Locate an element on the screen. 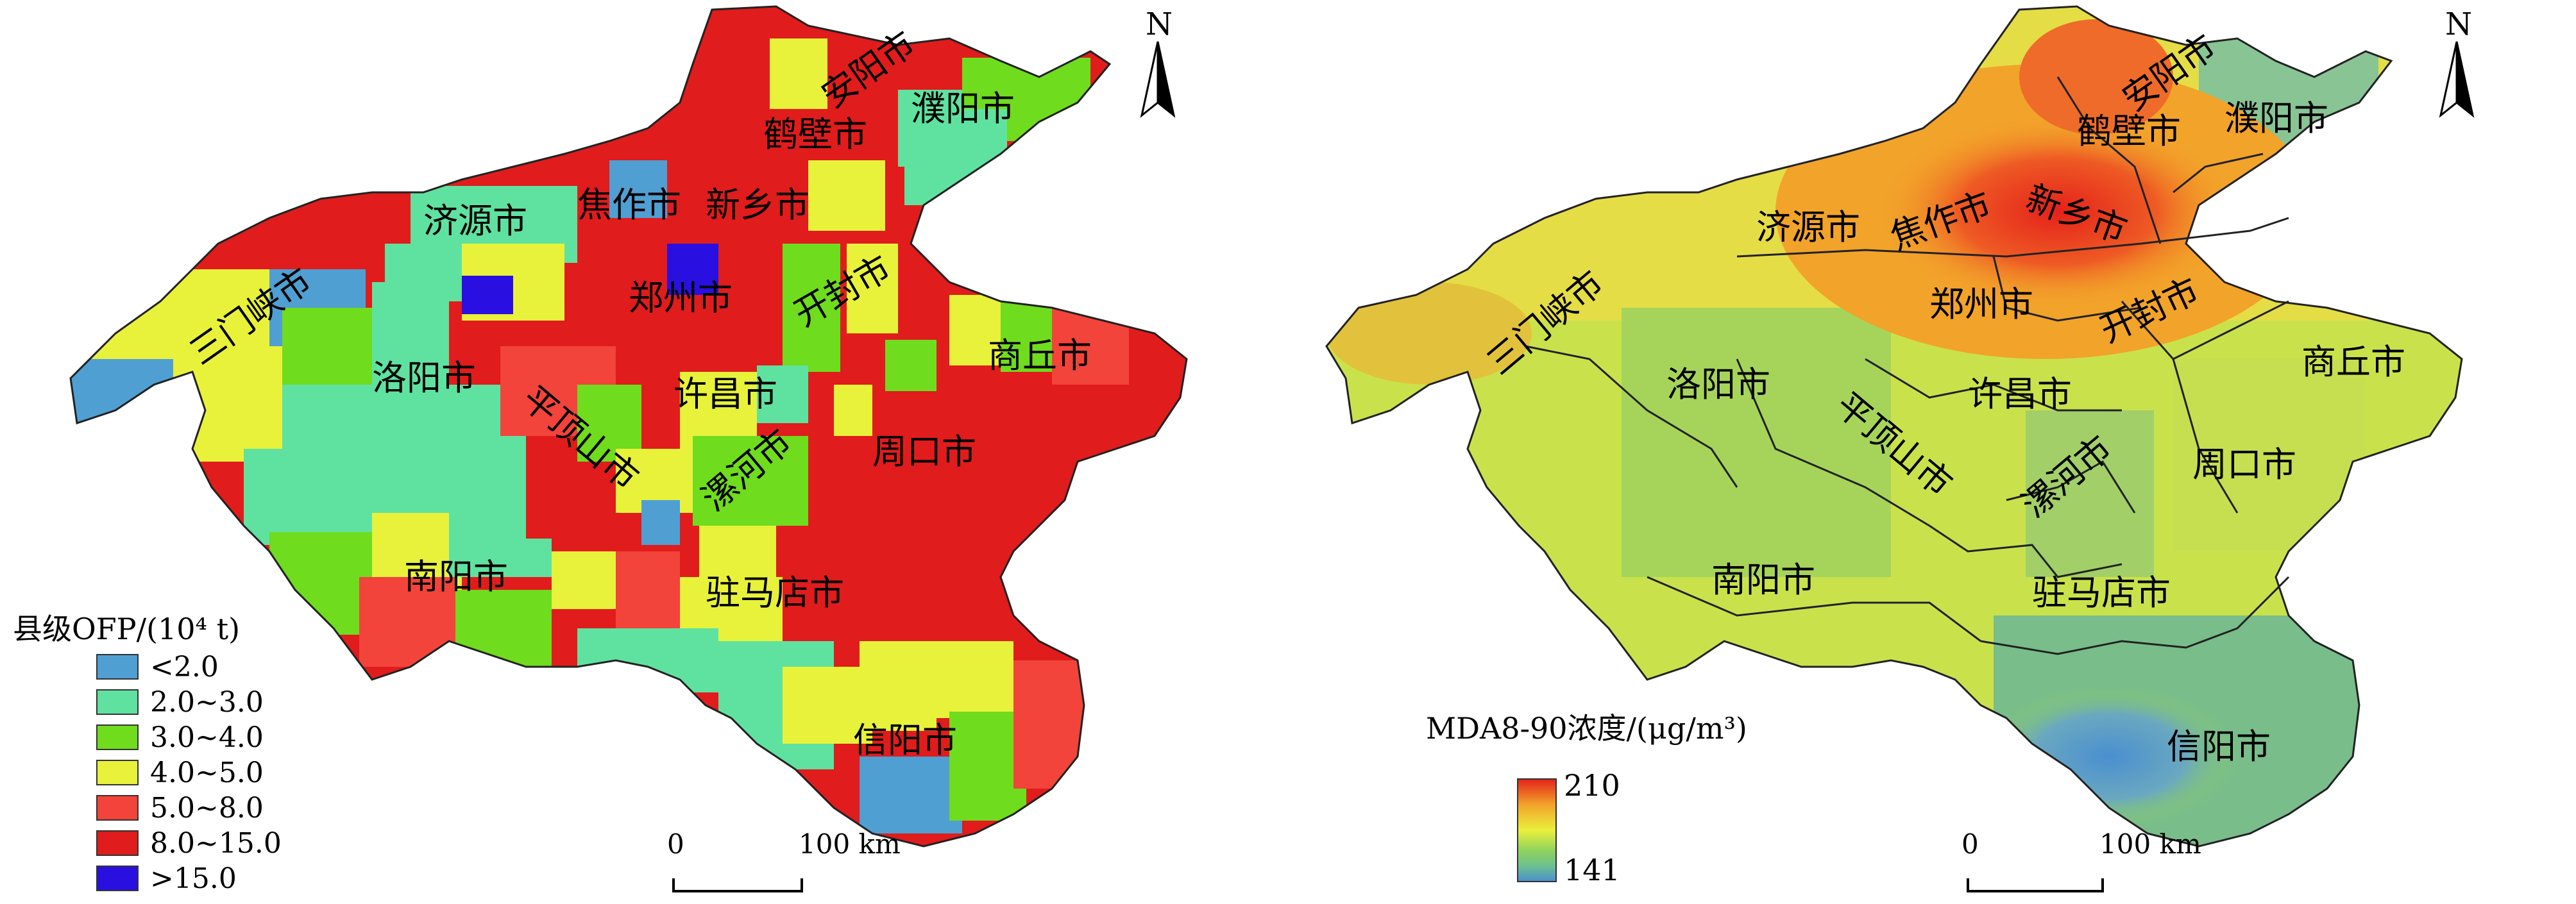  legend-label: 4.0~5.0 is located at coordinates (207, 772).